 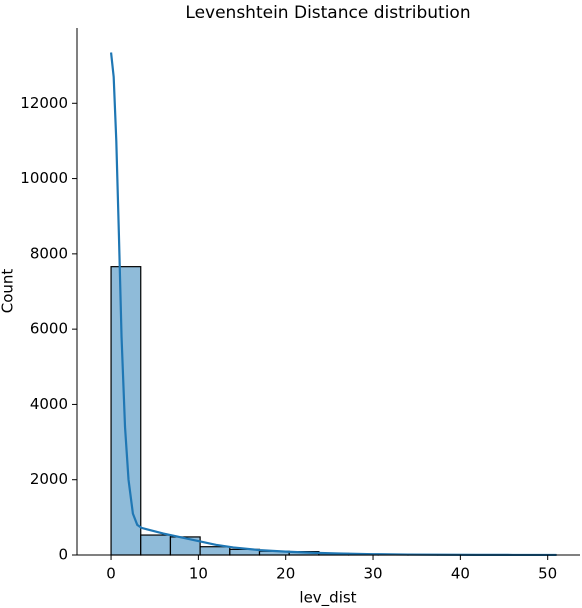 What do you see at coordinates (49, 253) in the screenshot?
I see `y-tick-label: 8000` at bounding box center [49, 253].